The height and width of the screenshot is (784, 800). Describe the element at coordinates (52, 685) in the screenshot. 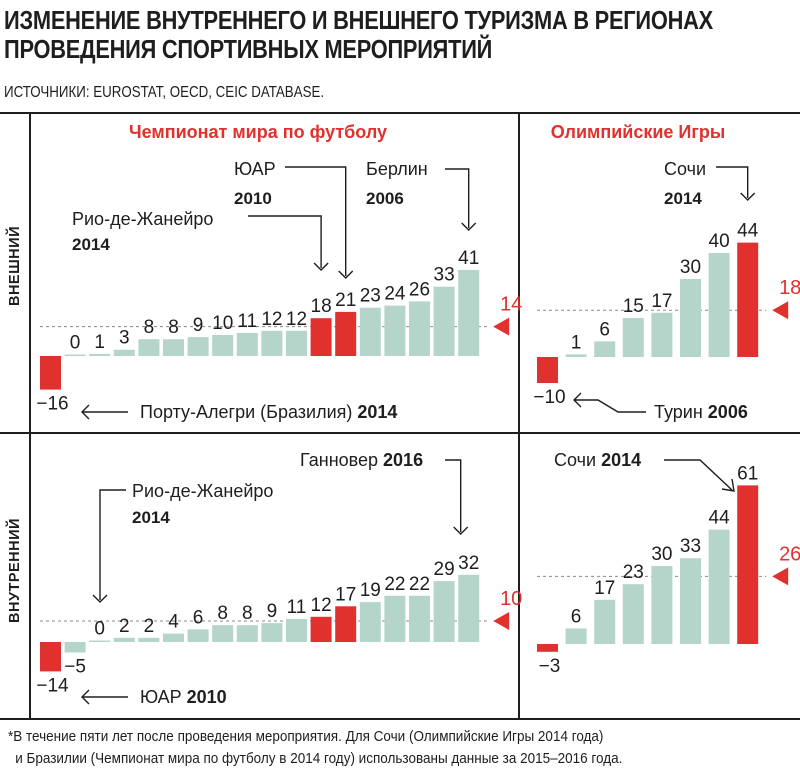

I see `panel3-value-label-1: −14` at that location.